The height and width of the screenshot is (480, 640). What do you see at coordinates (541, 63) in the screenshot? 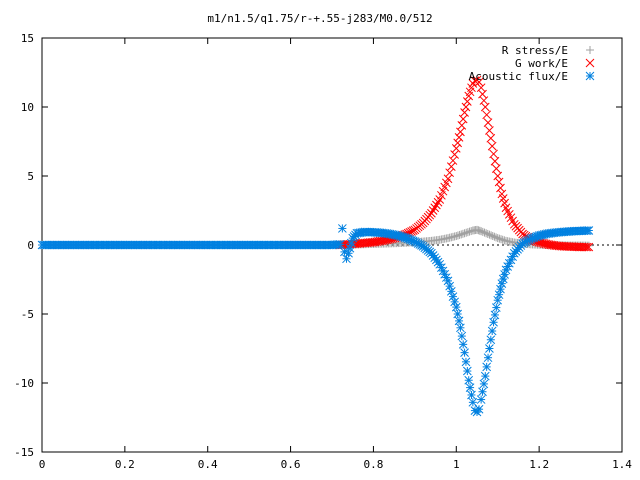
I see `legend-label: G work/E` at bounding box center [541, 63].